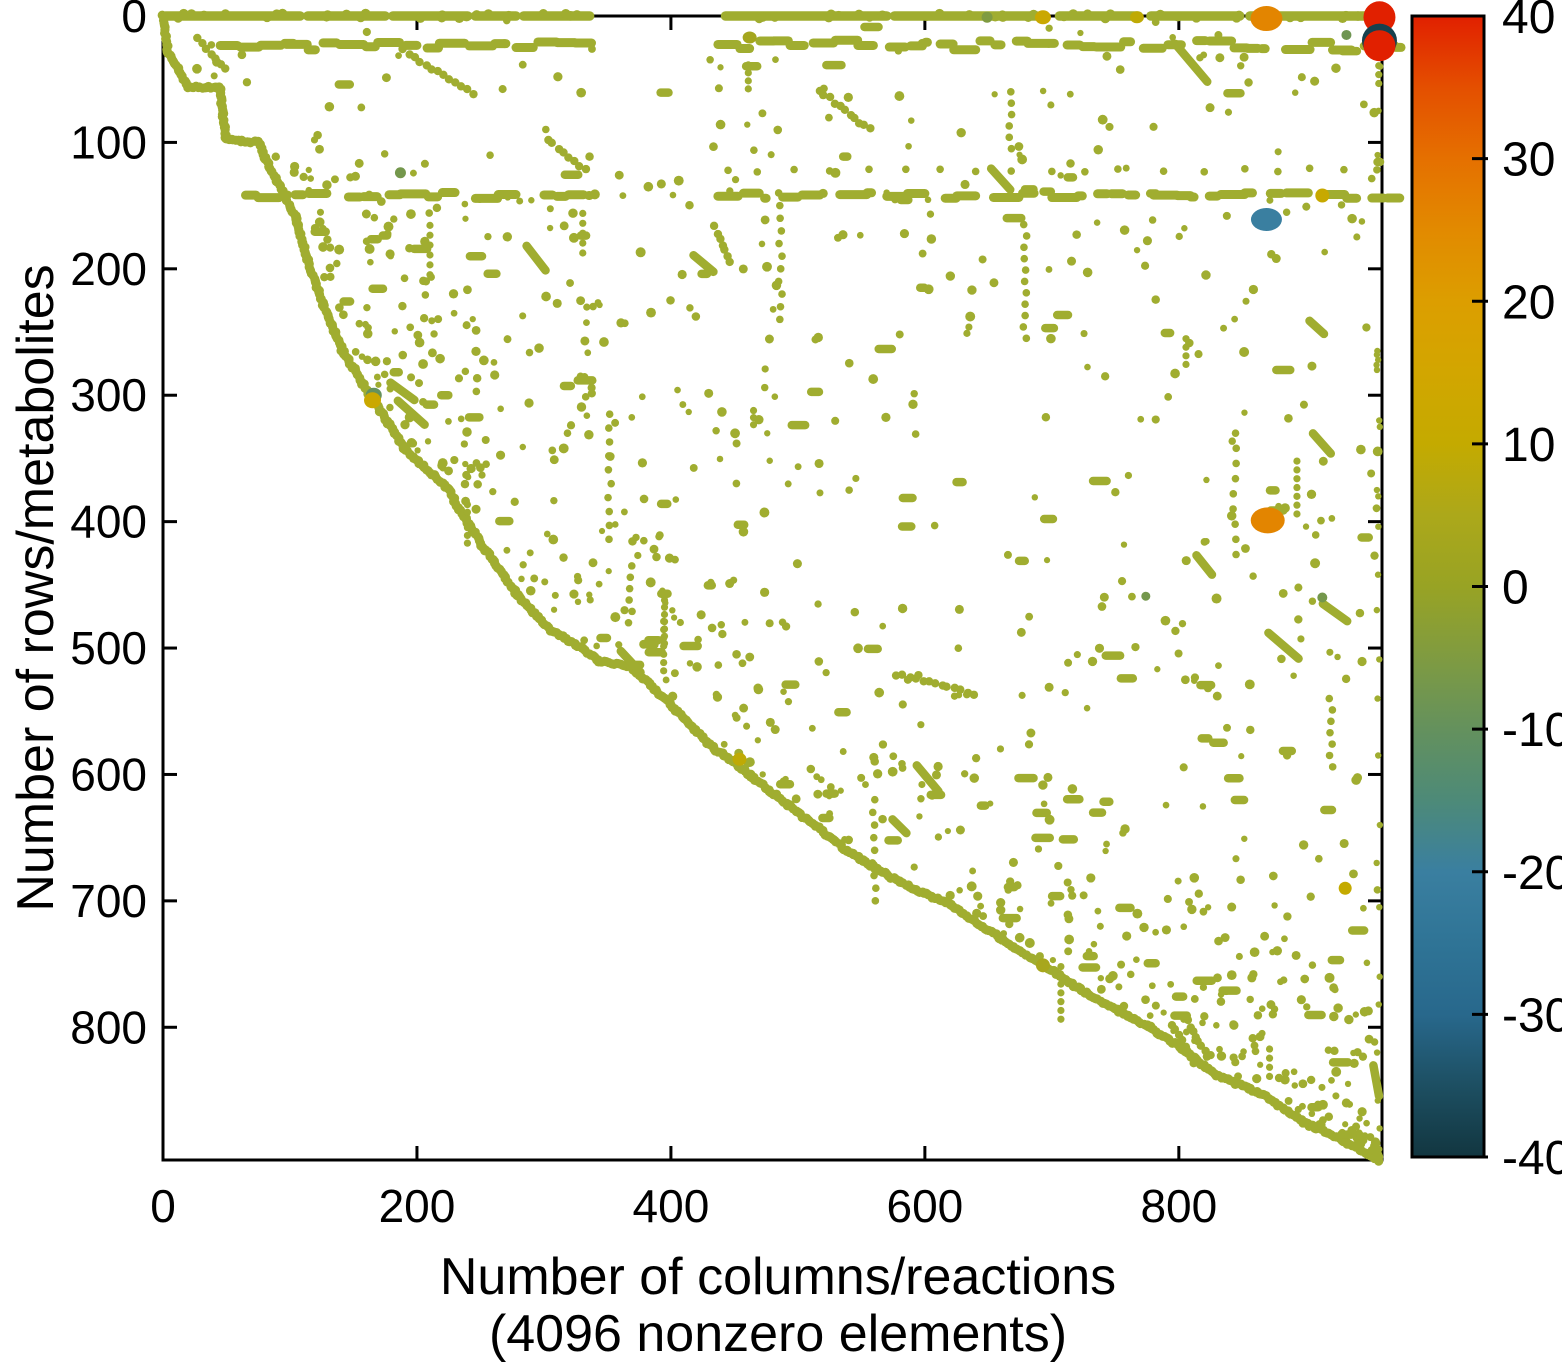  Describe the element at coordinates (108, 142) in the screenshot. I see `y-tick-label: 100` at that location.